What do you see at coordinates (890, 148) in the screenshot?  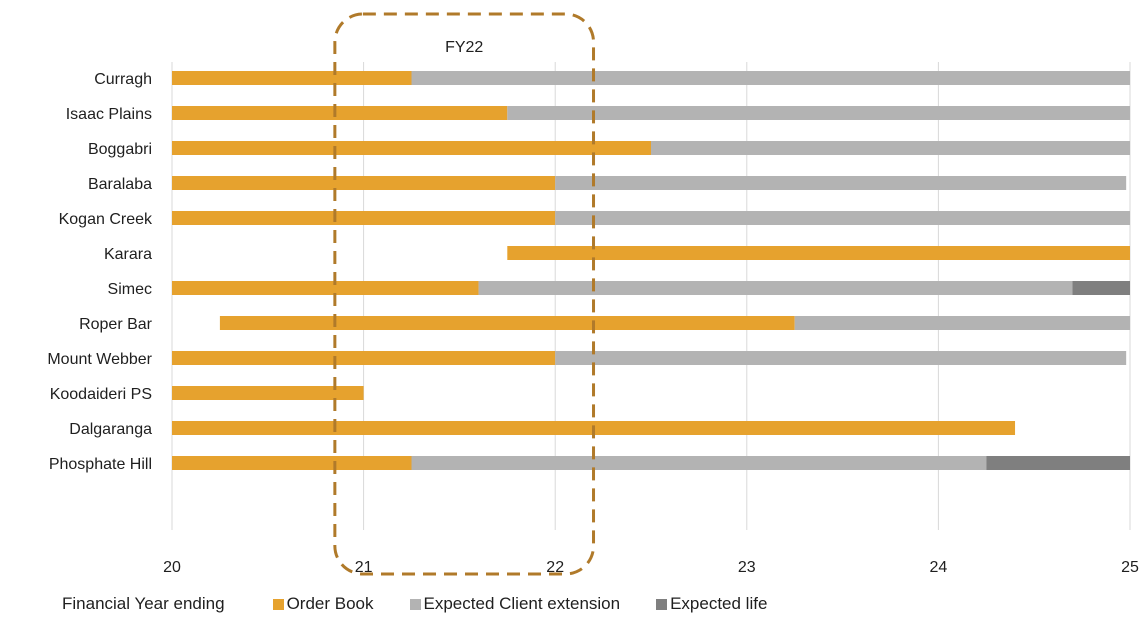 I see `bar-boggabri-expected-client-extension` at bounding box center [890, 148].